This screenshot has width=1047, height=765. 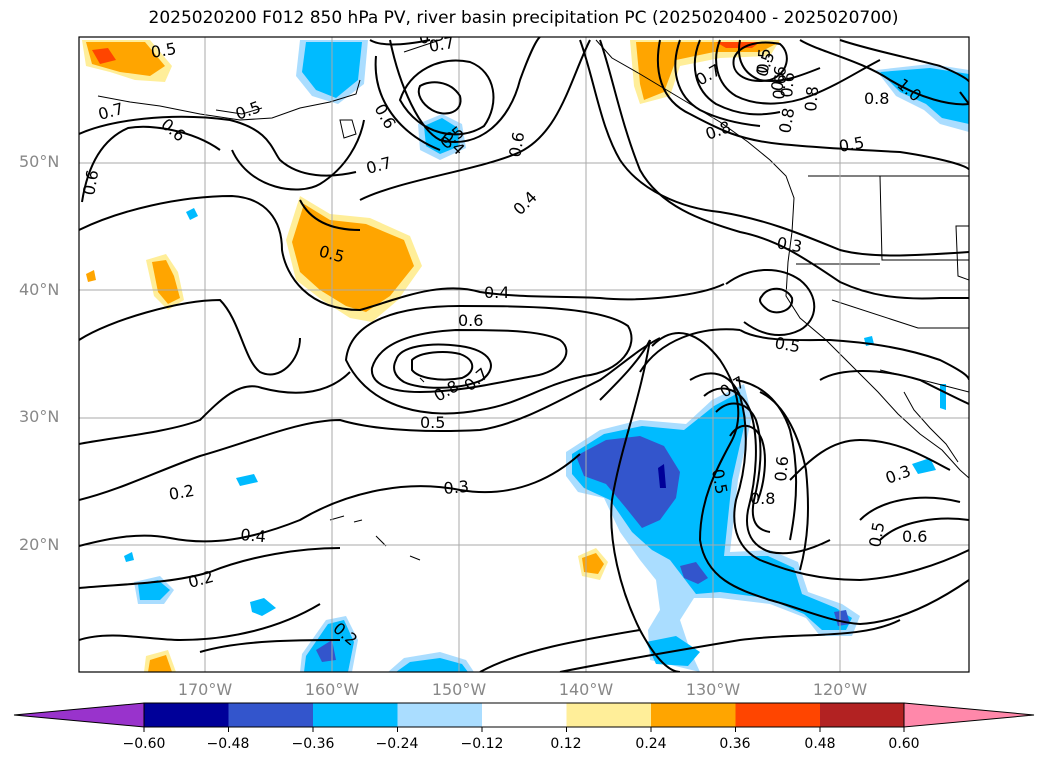 I want to click on colorbar-tick-label: −0.48, so click(x=228, y=744).